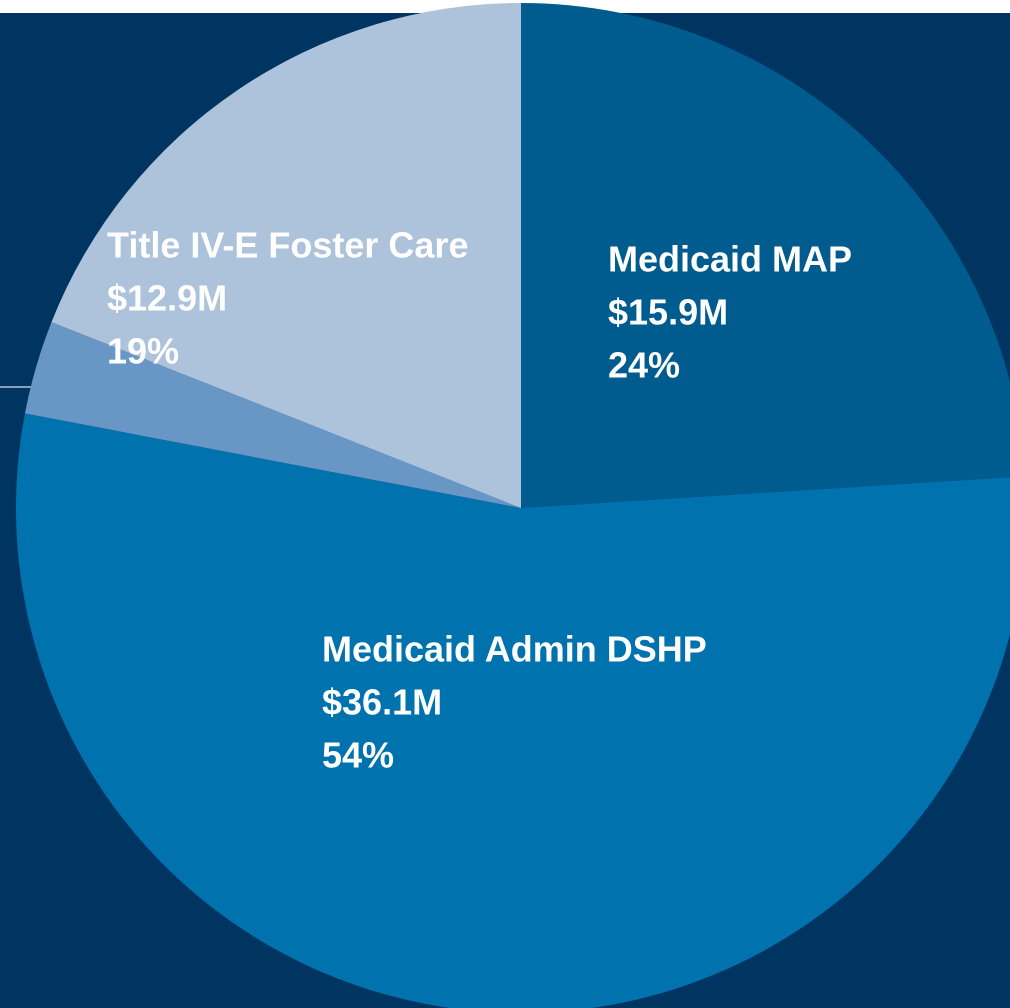 This screenshot has width=1010, height=1008. I want to click on slice-amount: $15.9M, so click(668, 312).